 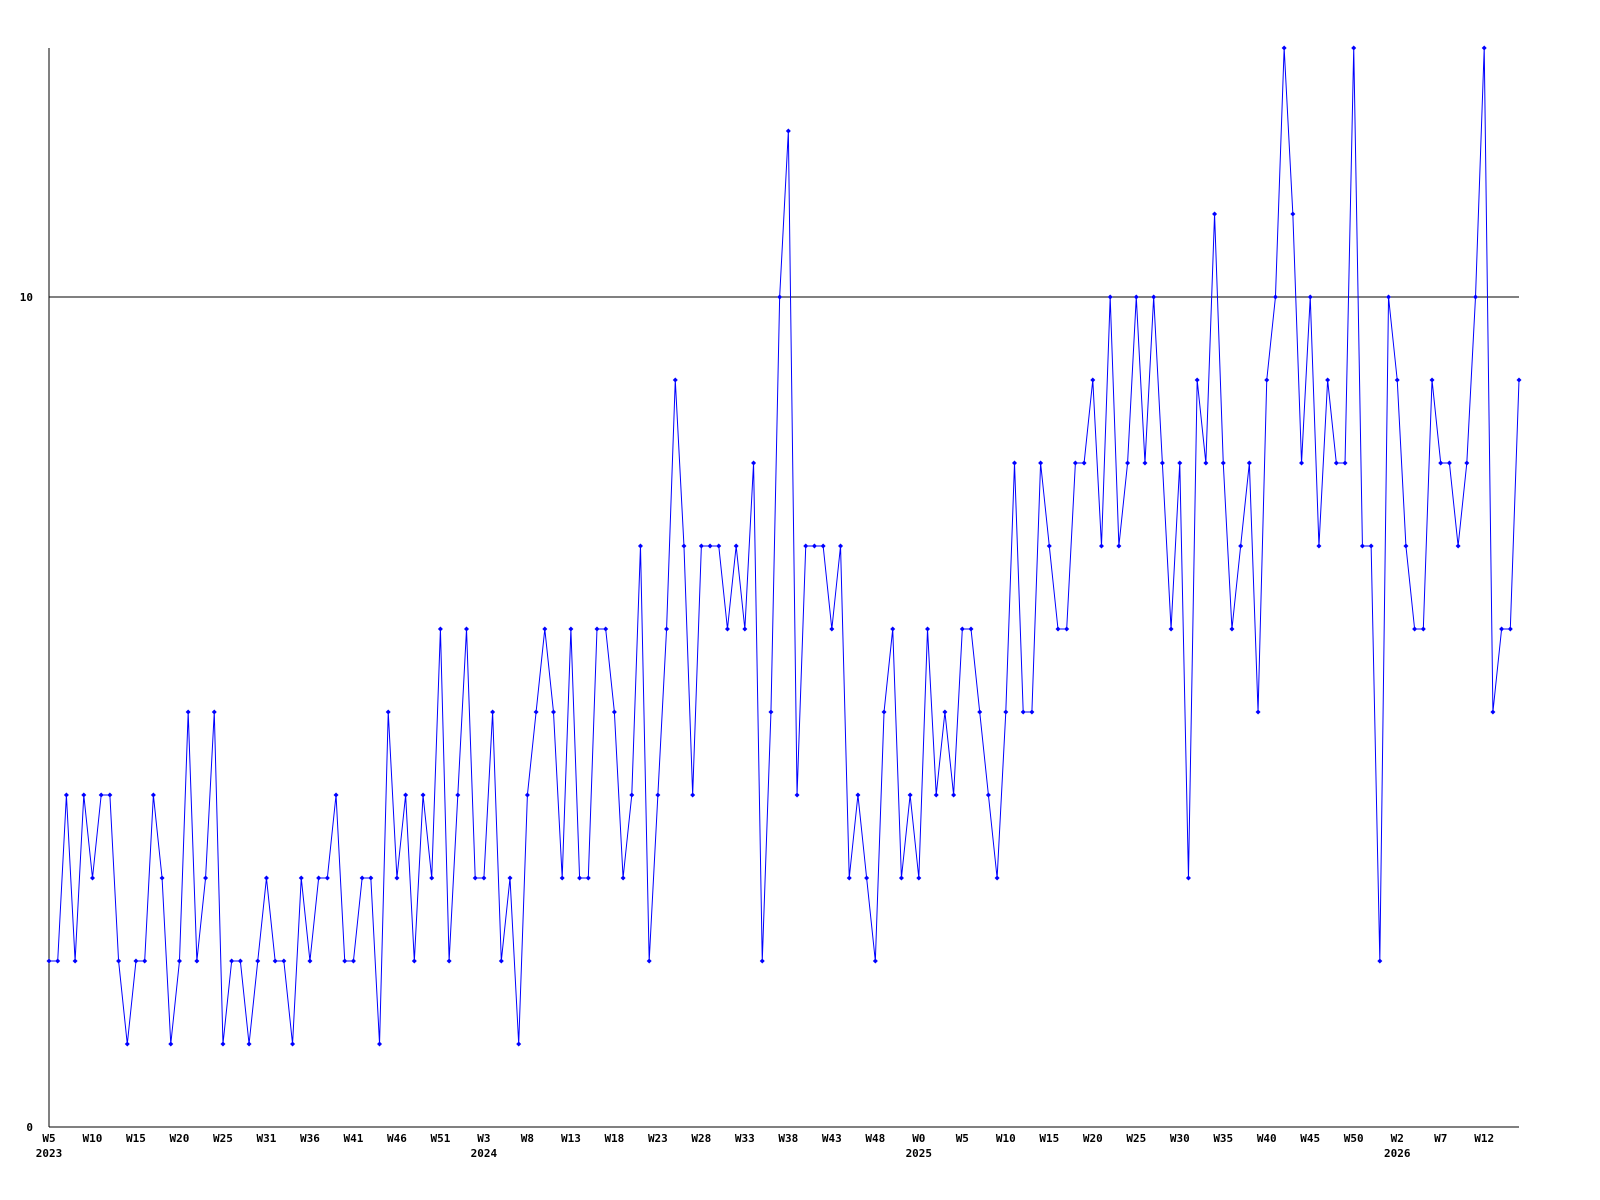 I want to click on x-tick-label: W8, so click(x=527, y=1138).